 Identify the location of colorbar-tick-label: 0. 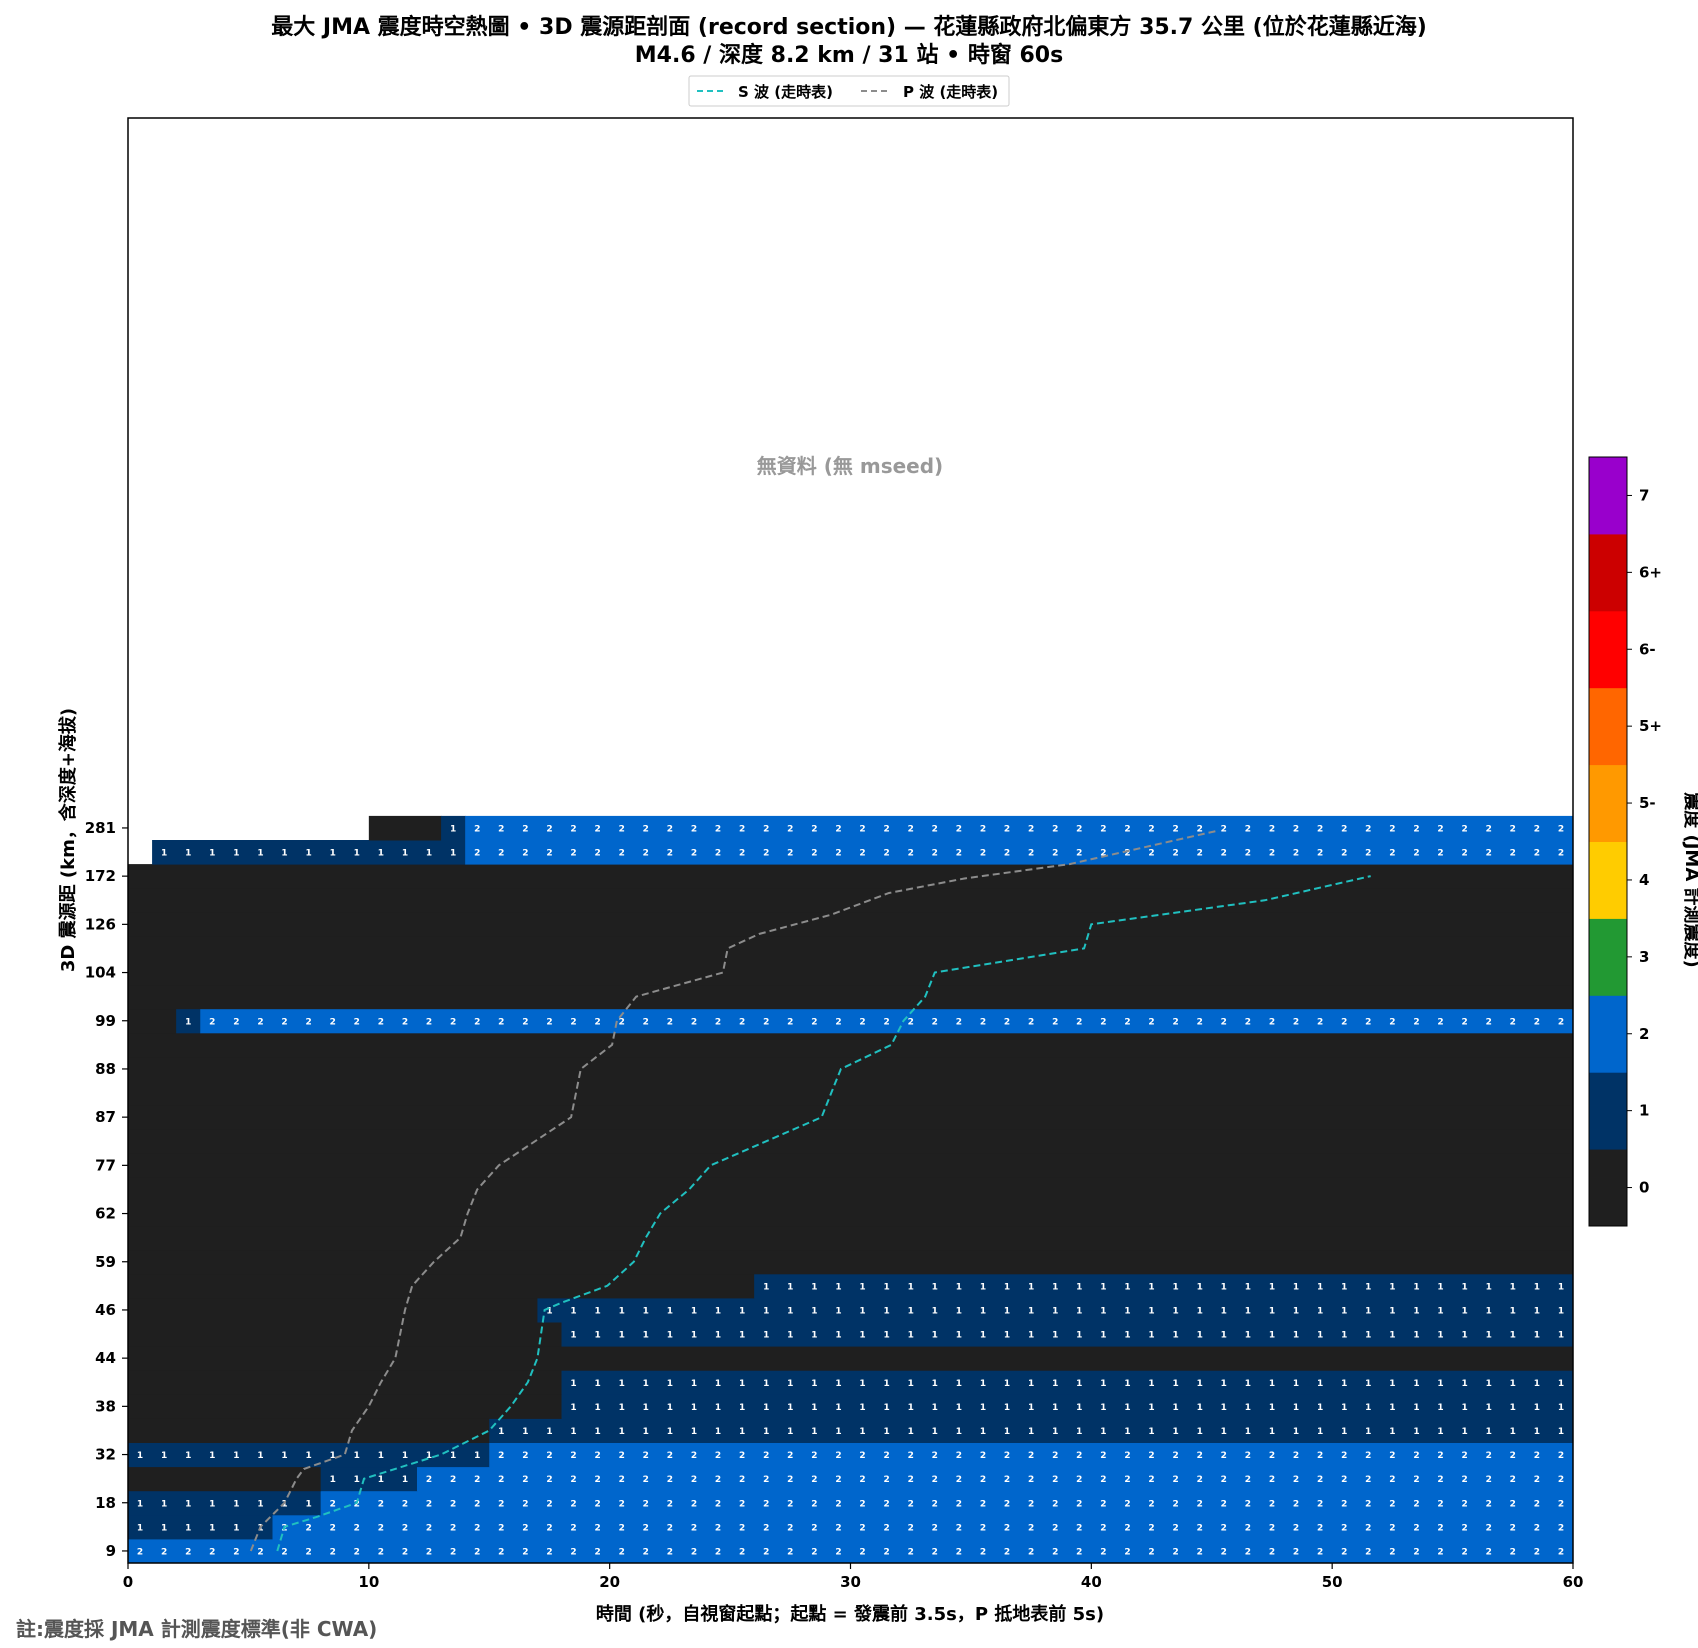
(1644, 1188).